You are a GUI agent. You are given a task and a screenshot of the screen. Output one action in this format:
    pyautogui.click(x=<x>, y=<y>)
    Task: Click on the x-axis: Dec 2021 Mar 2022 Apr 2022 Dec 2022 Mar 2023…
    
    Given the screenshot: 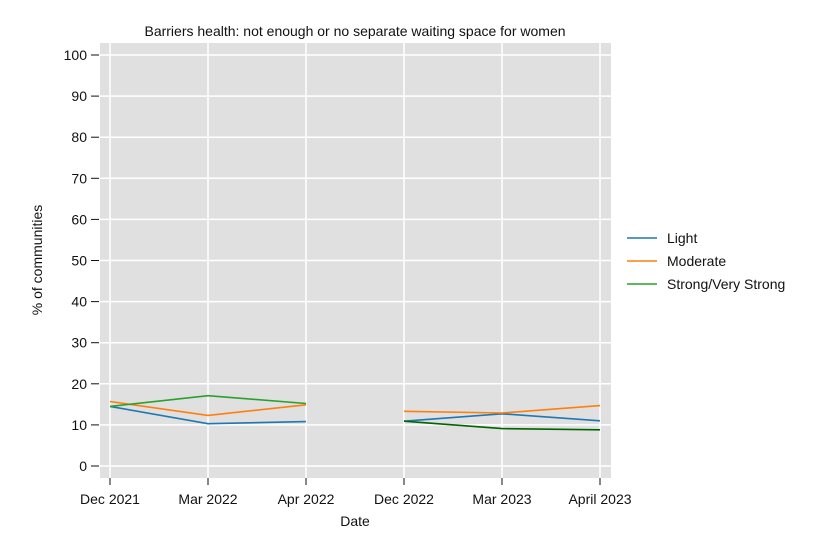 What is the action you would take?
    pyautogui.click(x=356, y=492)
    